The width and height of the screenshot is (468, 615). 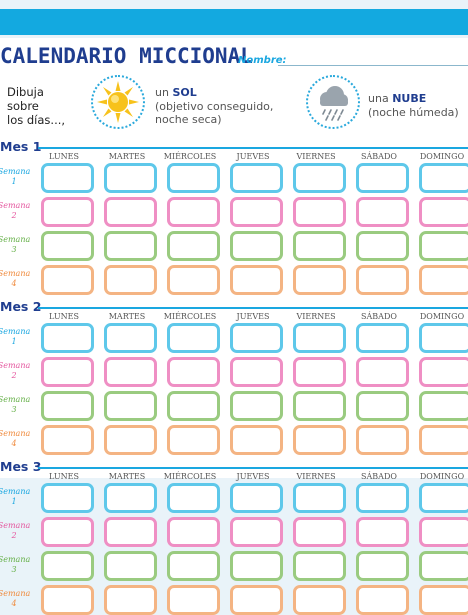 I want to click on month-label: Mes 1, so click(x=21, y=146).